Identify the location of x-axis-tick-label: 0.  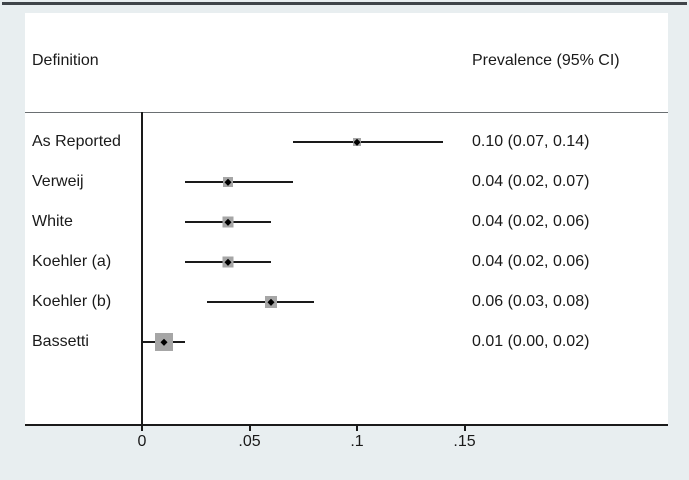
(142, 441).